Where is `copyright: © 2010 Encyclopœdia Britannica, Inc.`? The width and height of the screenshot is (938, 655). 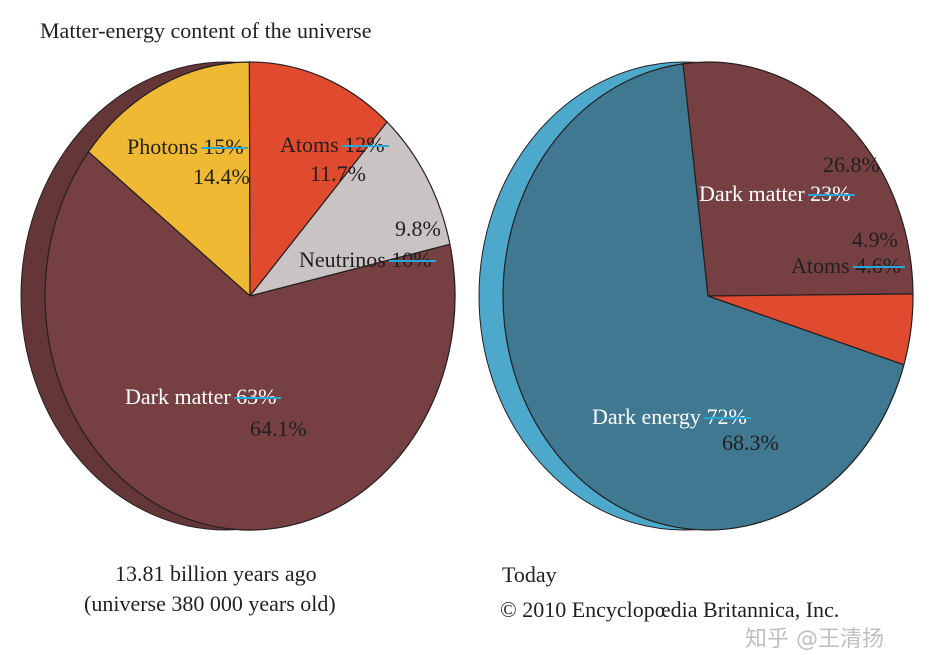 copyright: © 2010 Encyclopœdia Britannica, Inc. is located at coordinates (670, 609).